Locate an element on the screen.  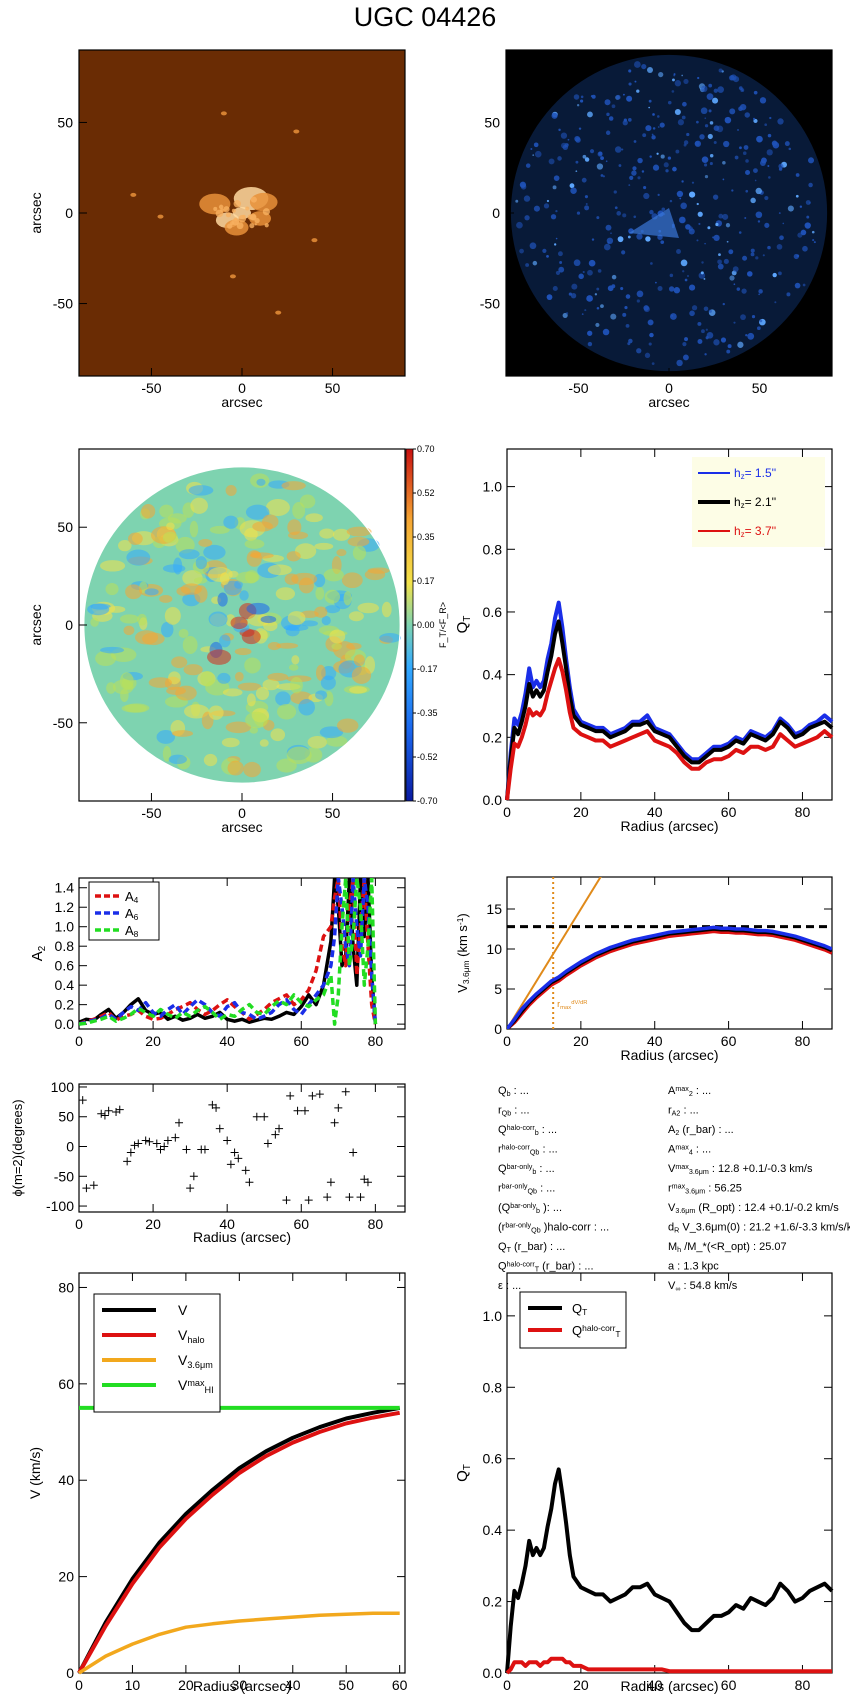
stats-row: rmax3.6μm : 56.25 is located at coordinates (705, 1188).